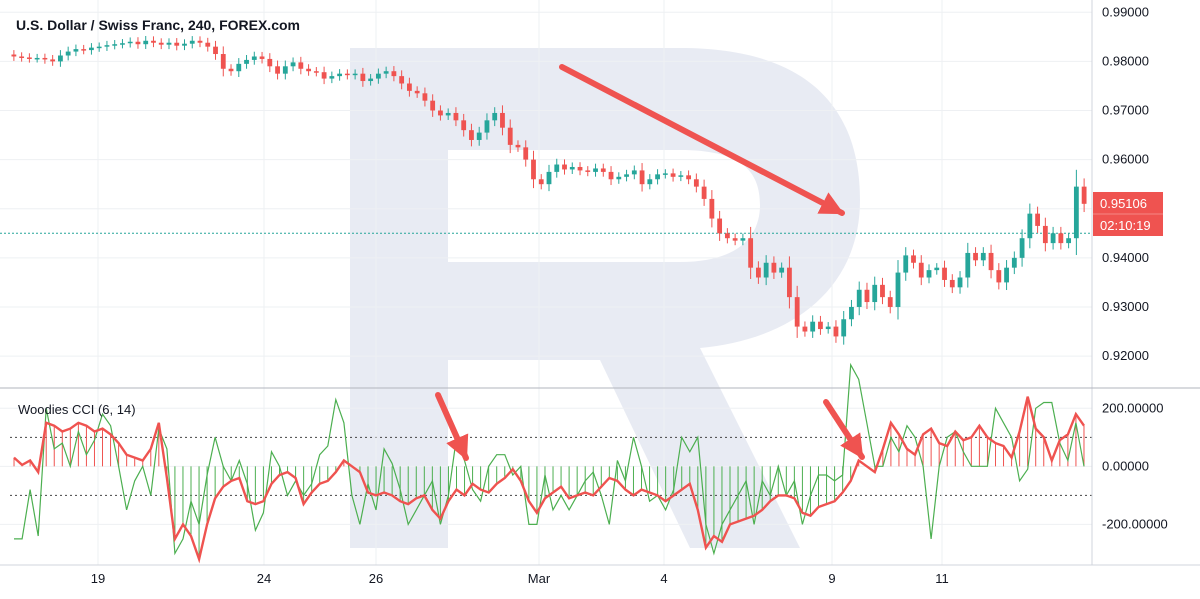 The height and width of the screenshot is (599, 1200). I want to click on time-tick-label: 9, so click(831, 578).